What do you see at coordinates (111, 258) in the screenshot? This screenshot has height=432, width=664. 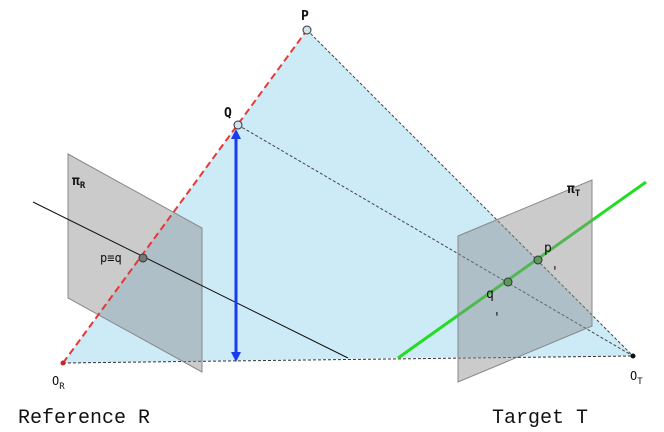 I see `label-p-eq-q: p≡q` at bounding box center [111, 258].